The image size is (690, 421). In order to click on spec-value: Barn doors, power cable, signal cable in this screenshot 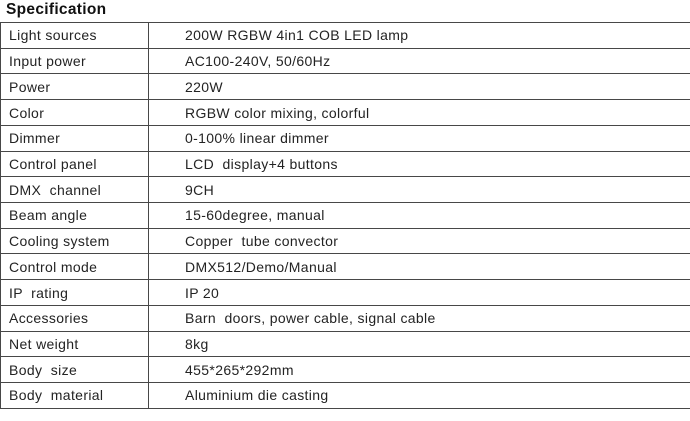, I will do `click(310, 318)`.